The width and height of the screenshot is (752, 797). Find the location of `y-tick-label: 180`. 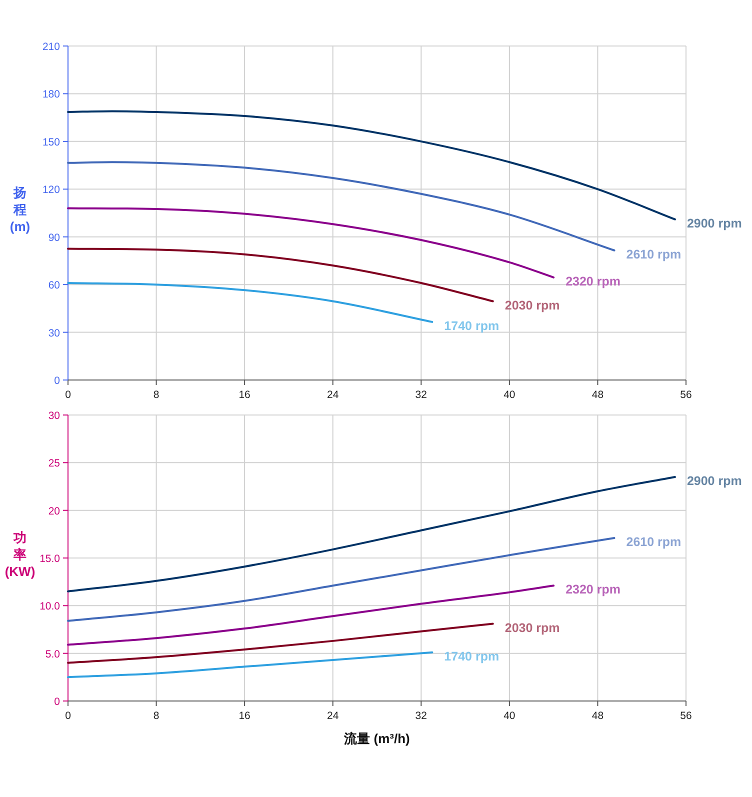

y-tick-label: 180 is located at coordinates (51, 94).